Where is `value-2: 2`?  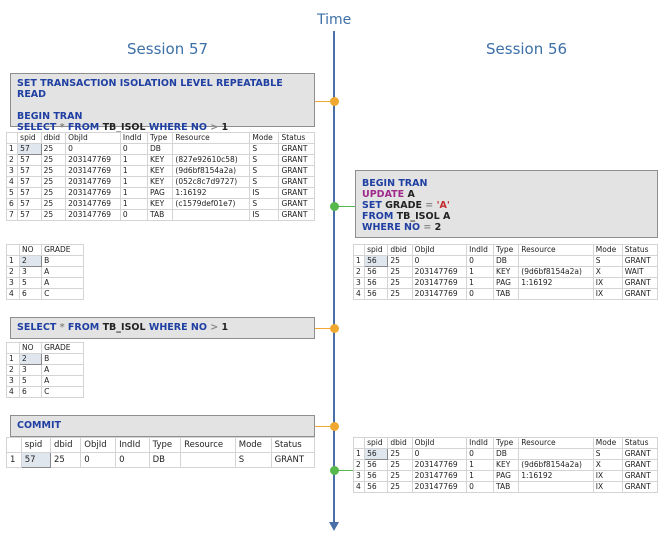
value-2: 2 is located at coordinates (438, 227).